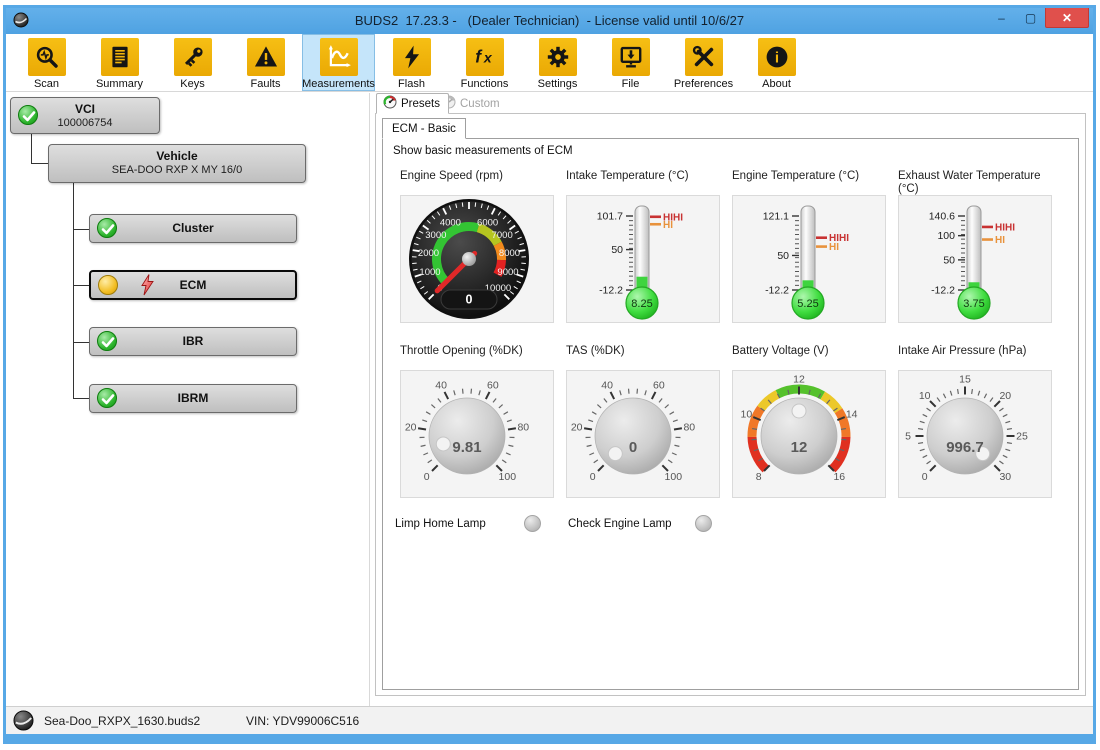 This screenshot has width=1100, height=750. I want to click on toolbar-label: Measurements, so click(338, 84).